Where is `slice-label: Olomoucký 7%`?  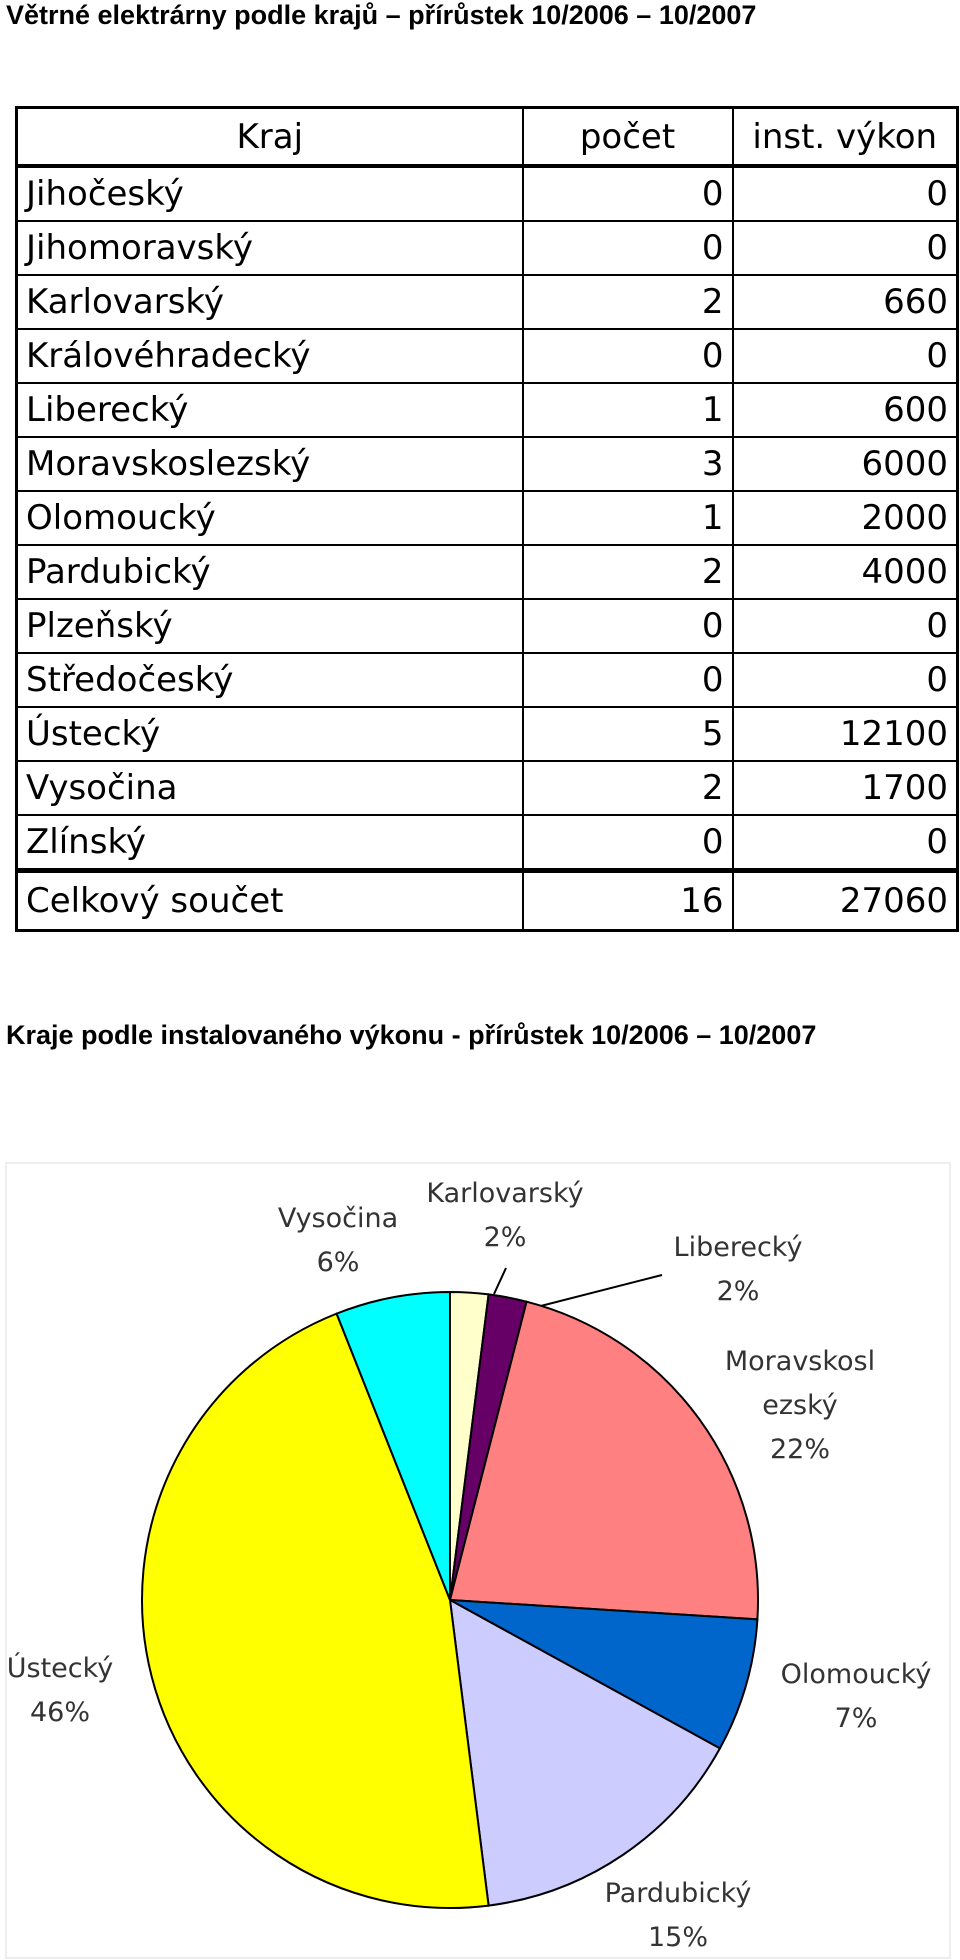
slice-label: Olomoucký 7% is located at coordinates (856, 1697).